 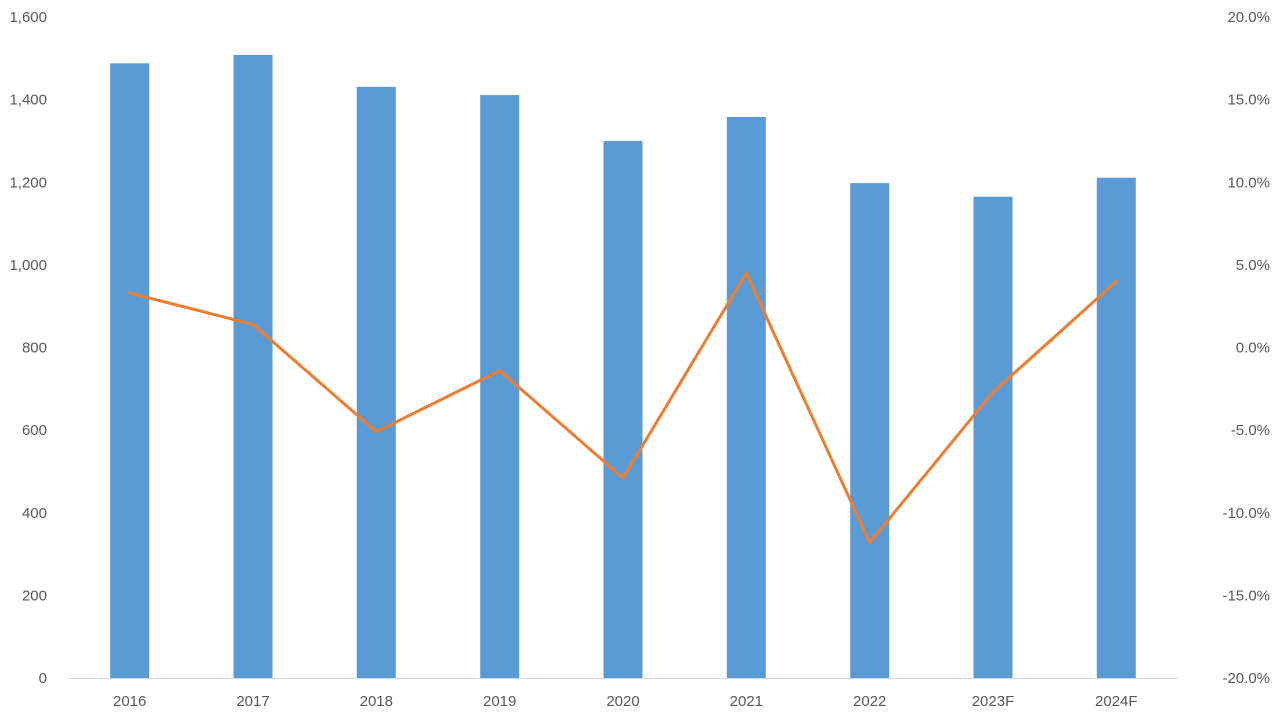 What do you see at coordinates (376, 701) in the screenshot?
I see `x-tick-label: 2018` at bounding box center [376, 701].